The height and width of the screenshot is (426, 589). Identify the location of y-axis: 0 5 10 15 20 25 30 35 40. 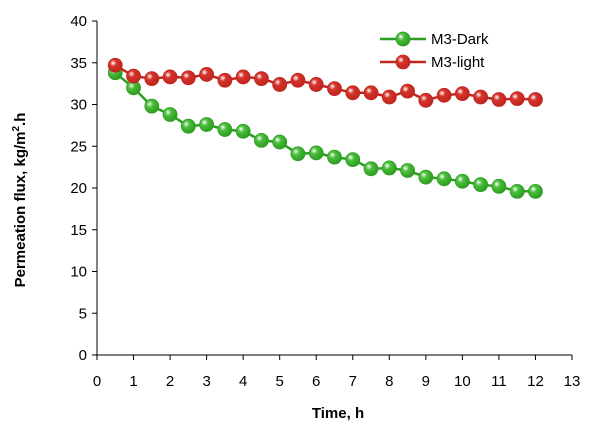
(84, 188).